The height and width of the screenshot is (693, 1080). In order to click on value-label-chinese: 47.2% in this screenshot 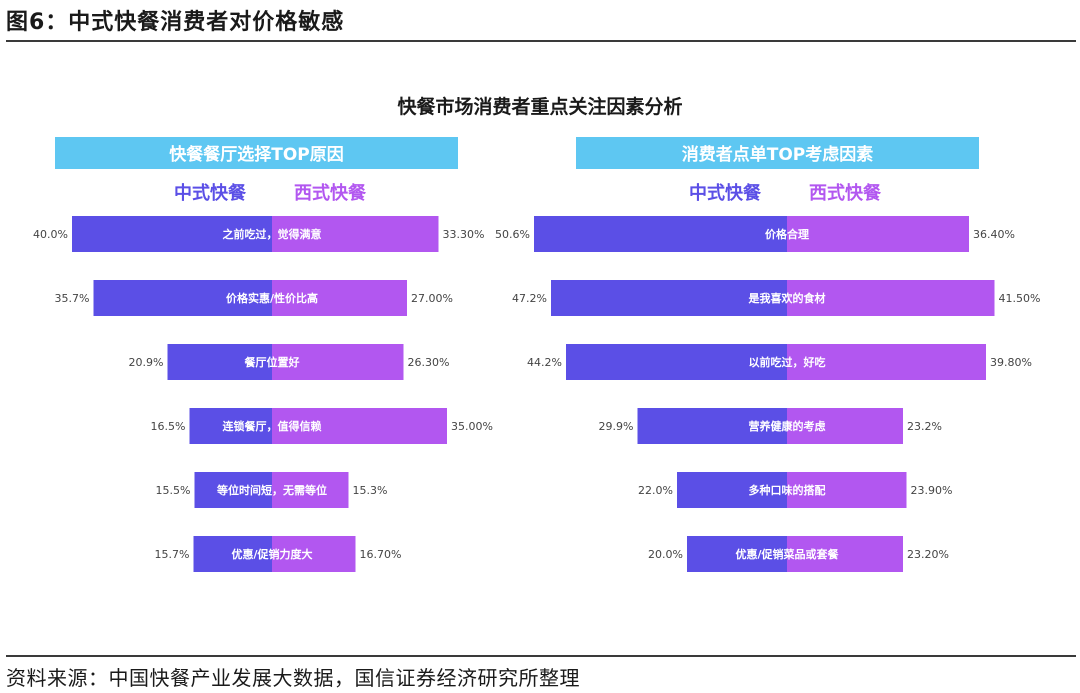, I will do `click(529, 298)`.